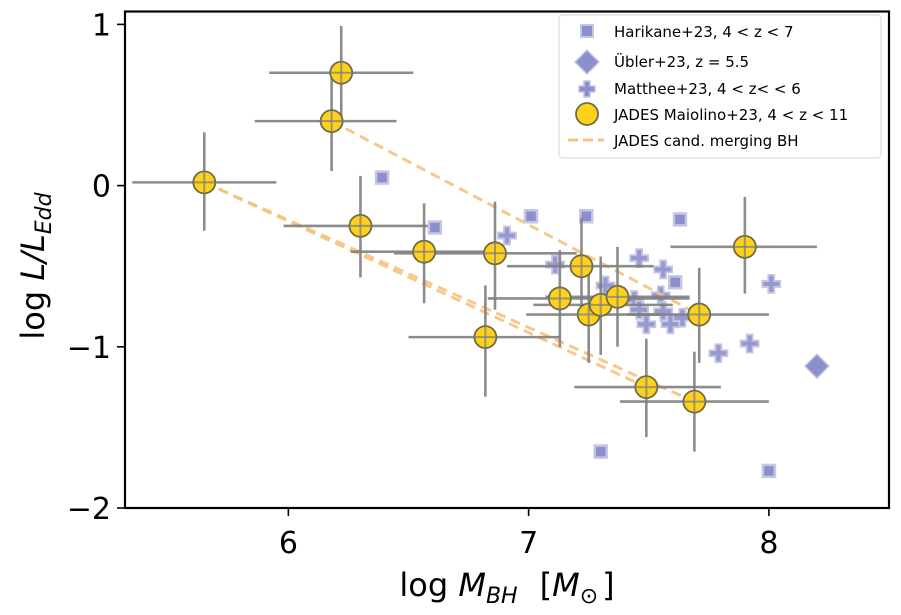 This screenshot has width=901, height=615. I want to click on legend-label-ubler: Übler+23, z = 5.5, so click(681, 61).